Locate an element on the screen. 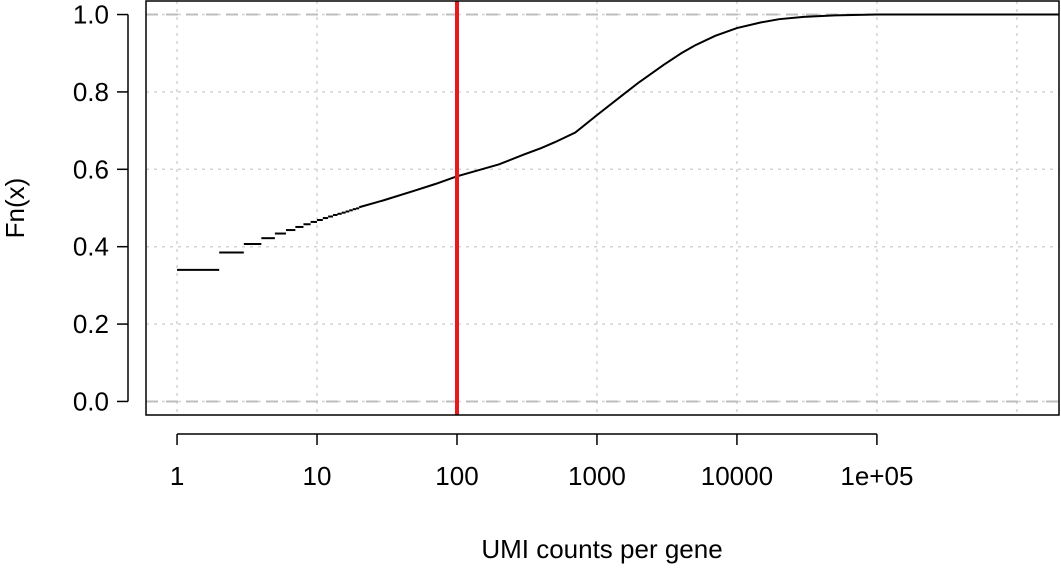  y-tick-label: 0.2 is located at coordinates (91, 324).